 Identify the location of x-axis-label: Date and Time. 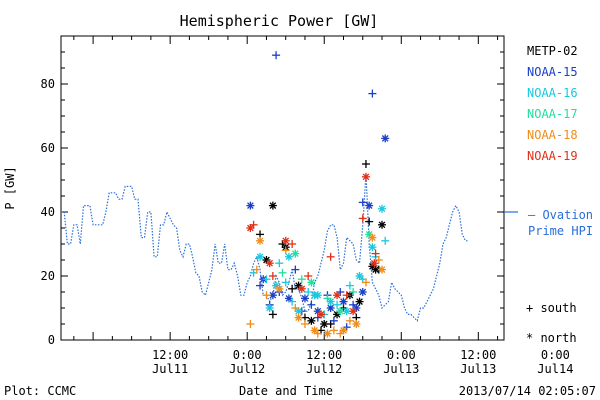
(286, 391).